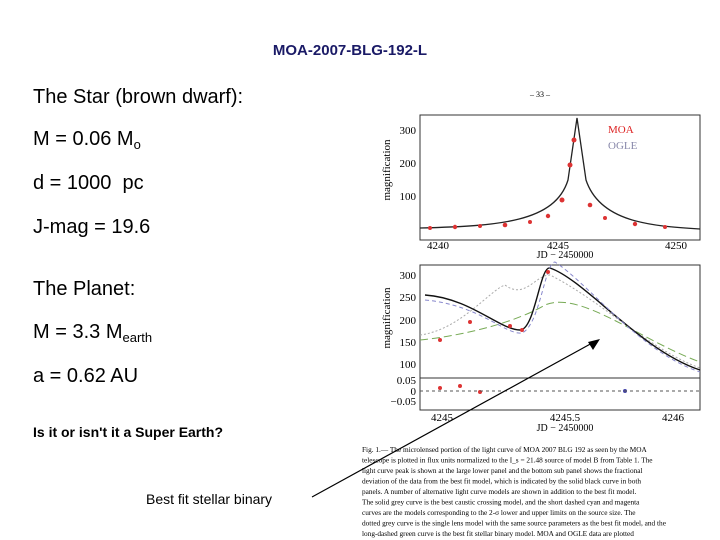 Image resolution: width=720 pixels, height=540 pixels. I want to click on arrow-head, so click(594, 344).